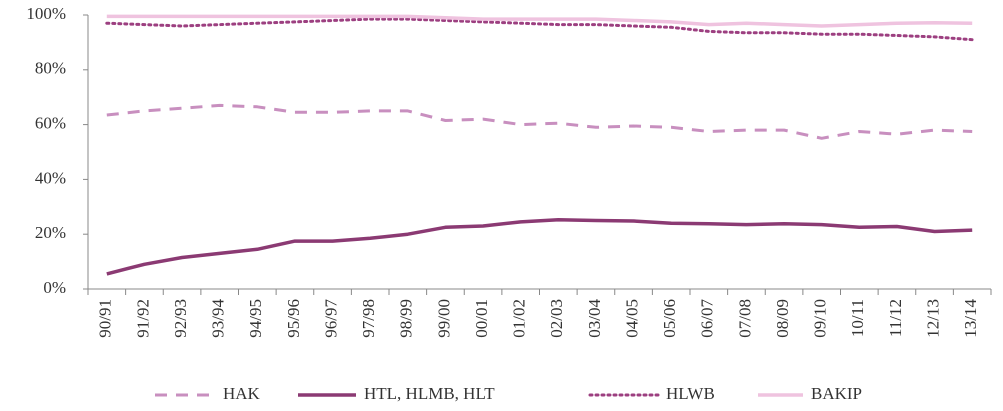 Image resolution: width=1003 pixels, height=411 pixels. Describe the element at coordinates (481, 318) in the screenshot. I see `x-tick-label: 00/01` at that location.